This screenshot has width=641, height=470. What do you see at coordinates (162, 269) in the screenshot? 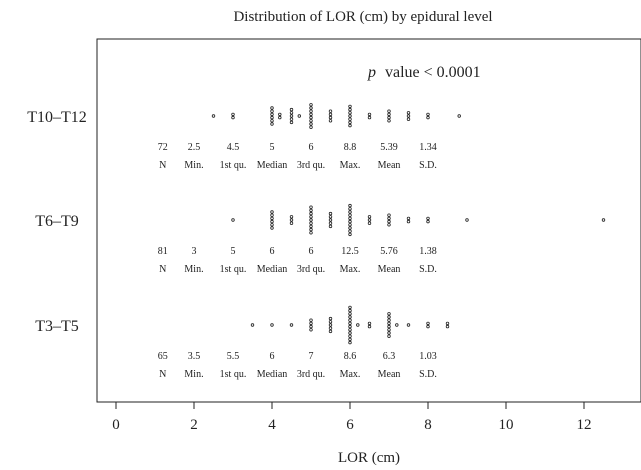
I see `stat-label: N` at bounding box center [162, 269].